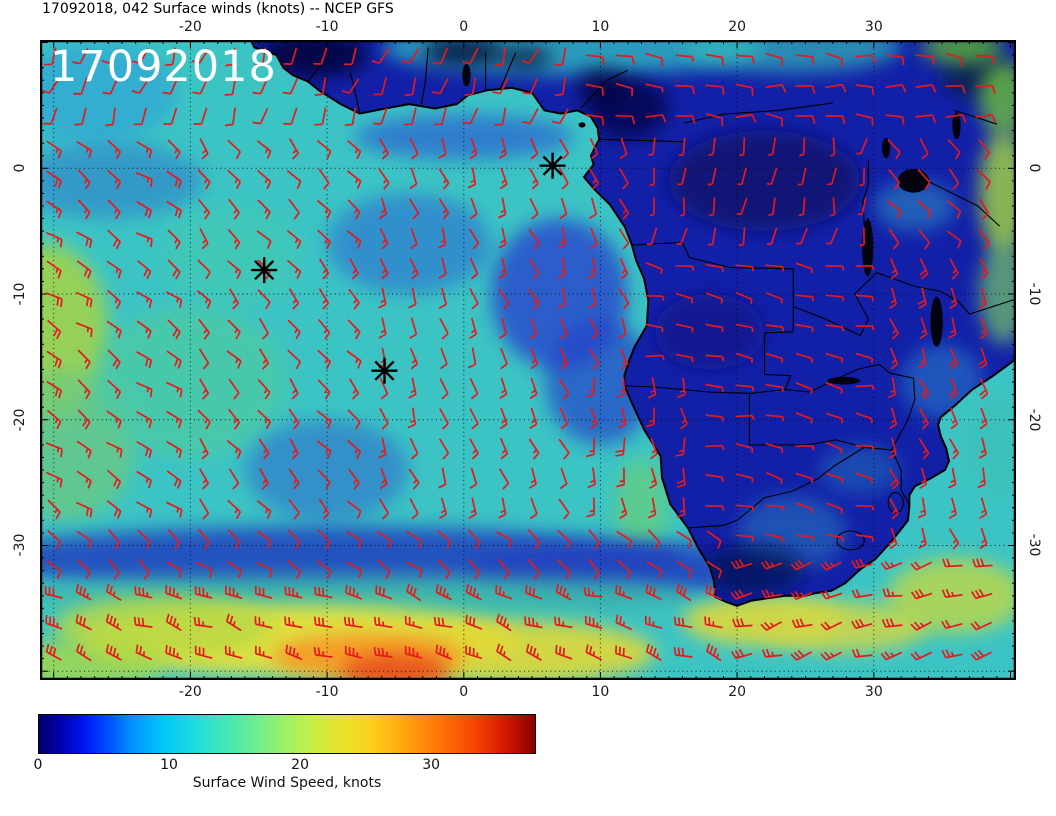  What do you see at coordinates (287, 783) in the screenshot?
I see `colorbar-label: Surface Wind Speed, knots` at bounding box center [287, 783].